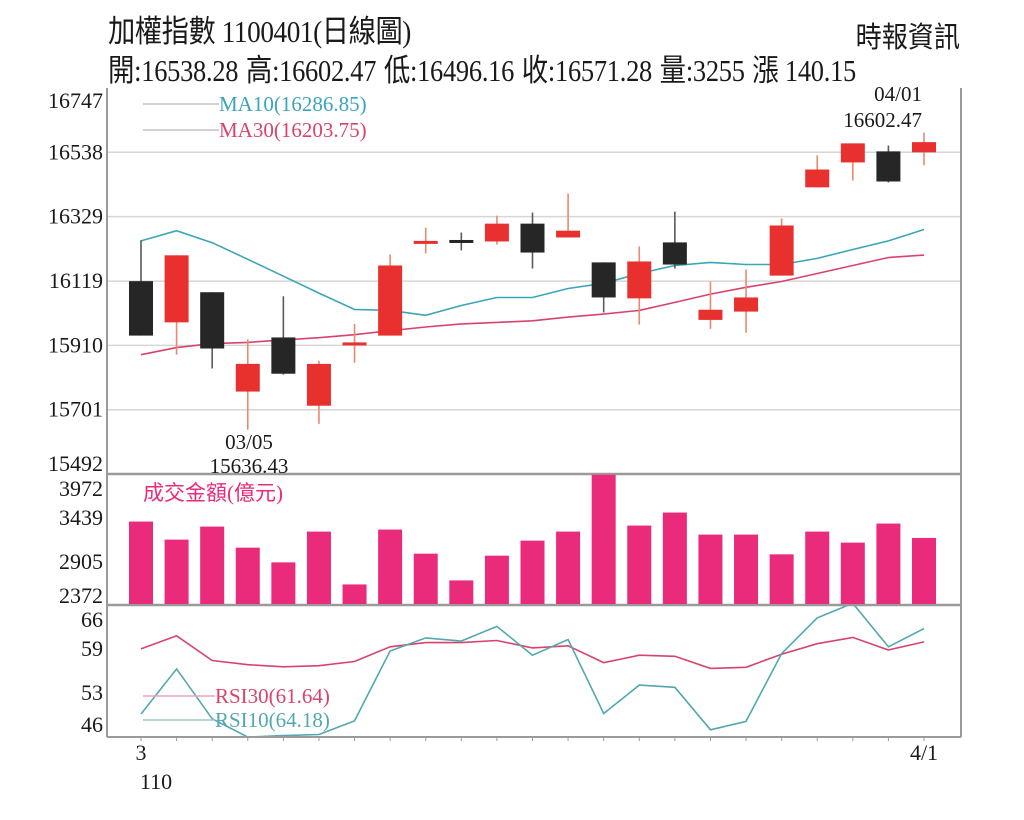 The height and width of the screenshot is (820, 1024). Describe the element at coordinates (293, 104) in the screenshot. I see `svg-text: MA10(16286.85)` at that location.